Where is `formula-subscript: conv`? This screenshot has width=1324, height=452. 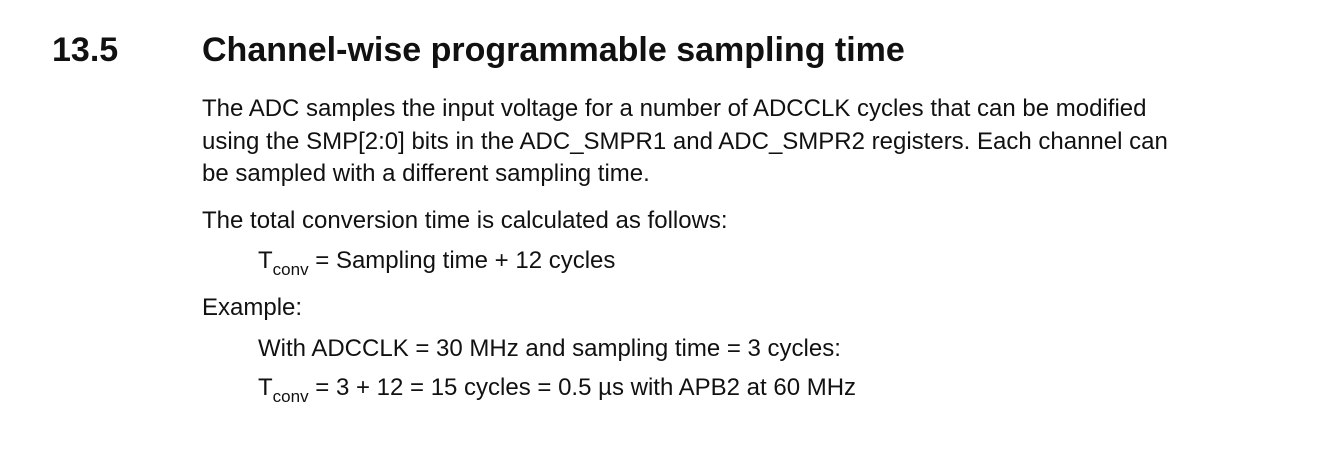
formula-subscript: conv is located at coordinates (290, 269).